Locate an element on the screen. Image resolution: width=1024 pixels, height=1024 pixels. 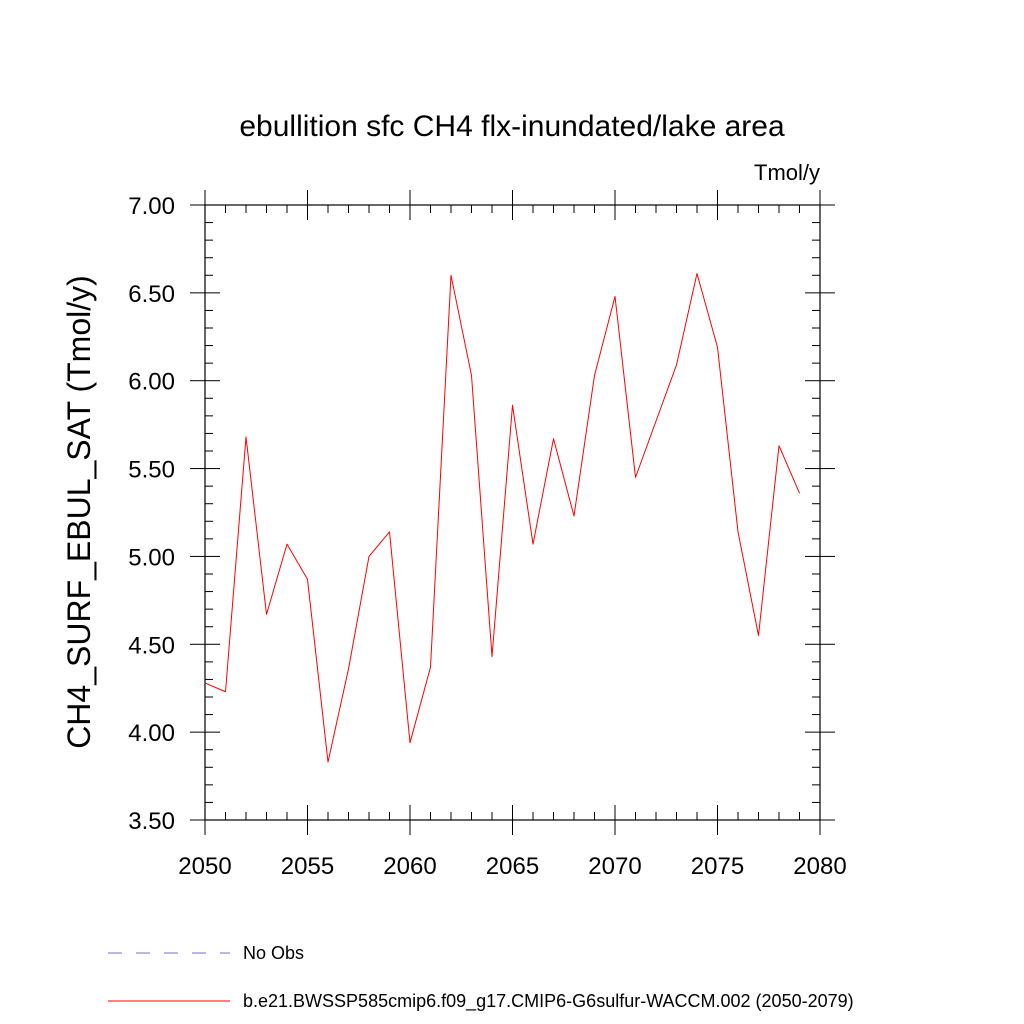
x-tick-label: 2060 is located at coordinates (409, 866).